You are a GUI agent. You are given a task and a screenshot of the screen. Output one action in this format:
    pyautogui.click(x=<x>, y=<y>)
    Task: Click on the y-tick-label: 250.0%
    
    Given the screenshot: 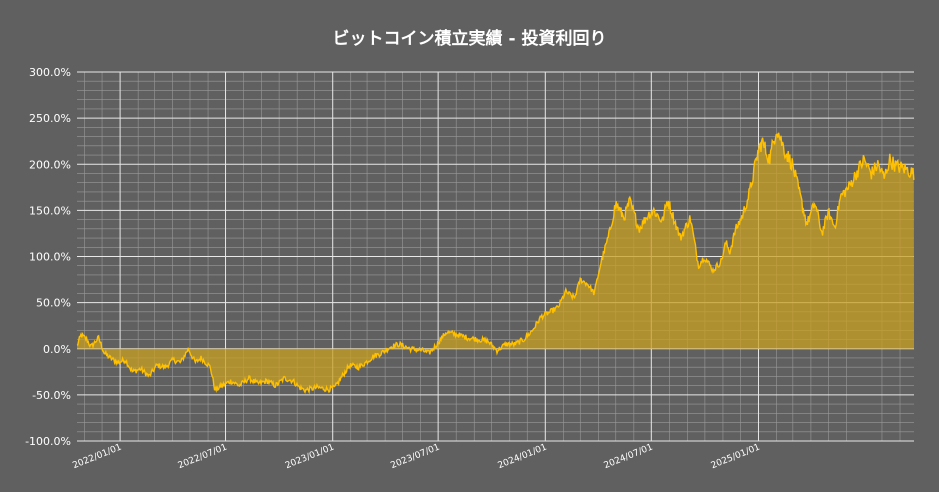 What is the action you would take?
    pyautogui.click(x=50, y=118)
    